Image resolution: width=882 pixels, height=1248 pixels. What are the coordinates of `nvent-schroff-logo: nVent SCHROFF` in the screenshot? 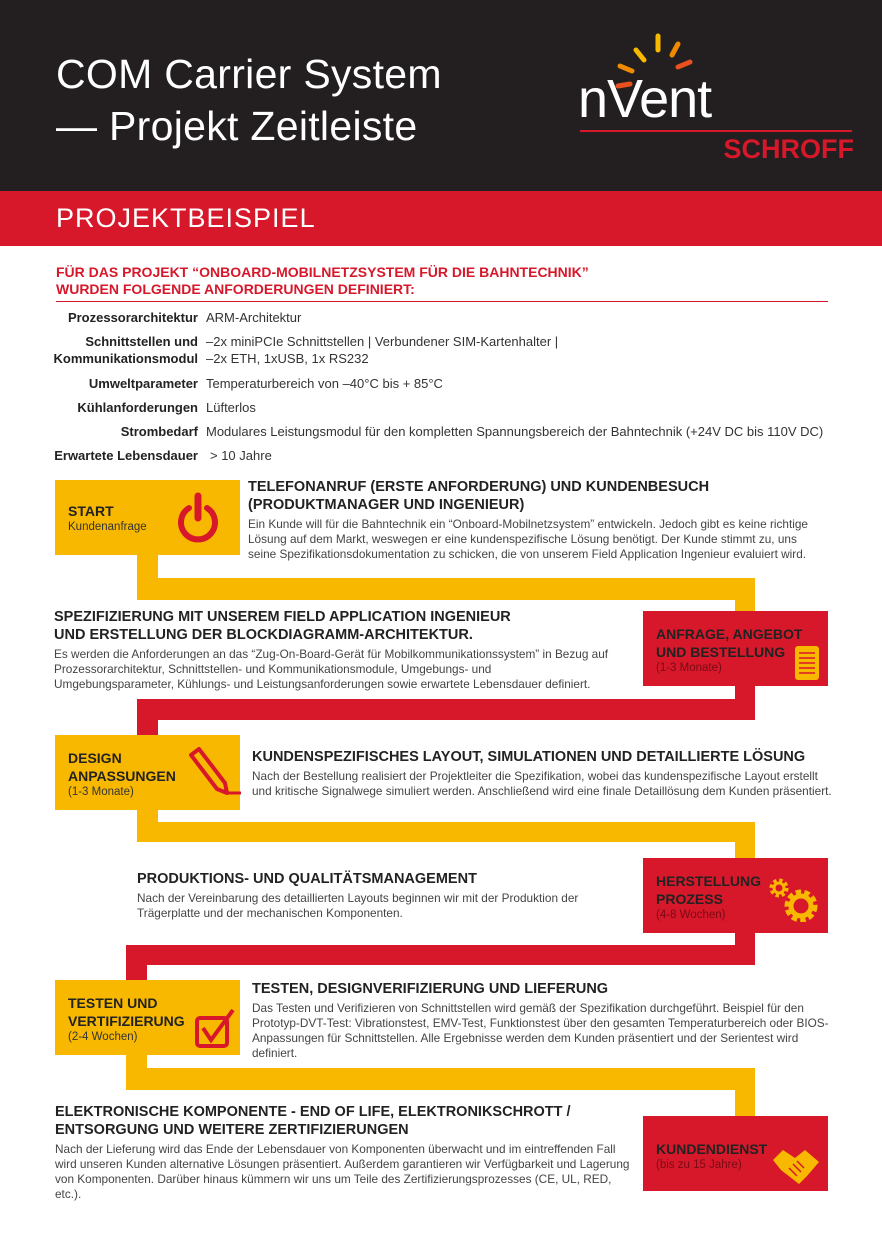 It's located at (716, 100).